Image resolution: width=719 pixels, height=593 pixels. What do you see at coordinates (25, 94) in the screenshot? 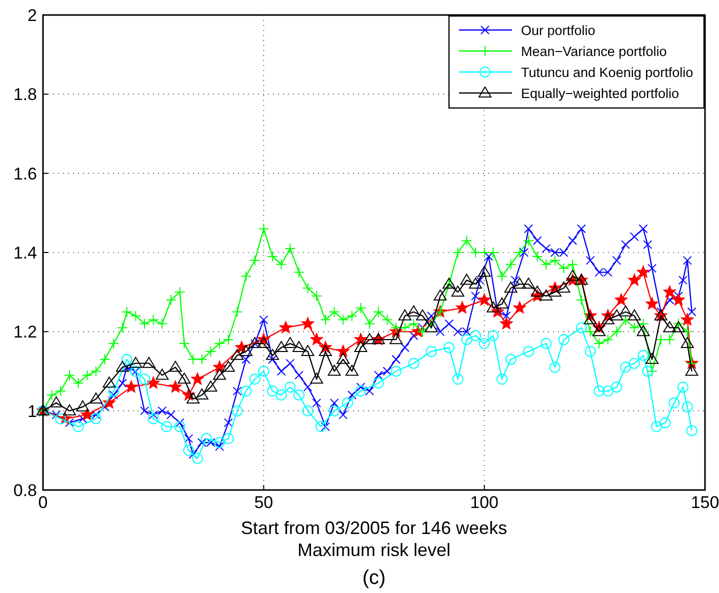
I see `y-tick-label: 1.8` at bounding box center [25, 94].